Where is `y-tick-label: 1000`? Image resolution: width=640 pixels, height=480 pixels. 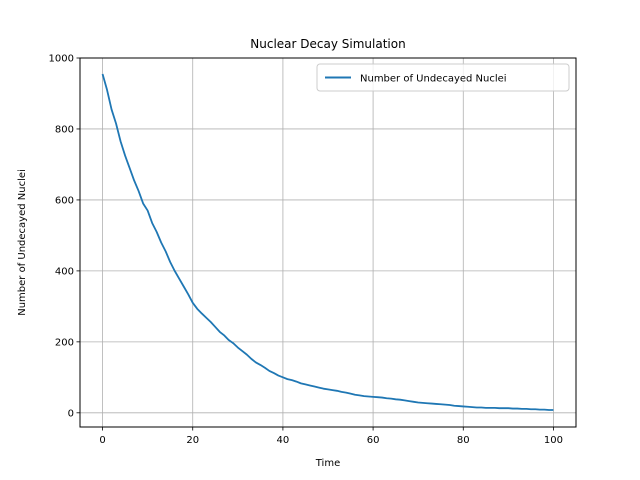 y-tick-label: 1000 is located at coordinates (61, 59).